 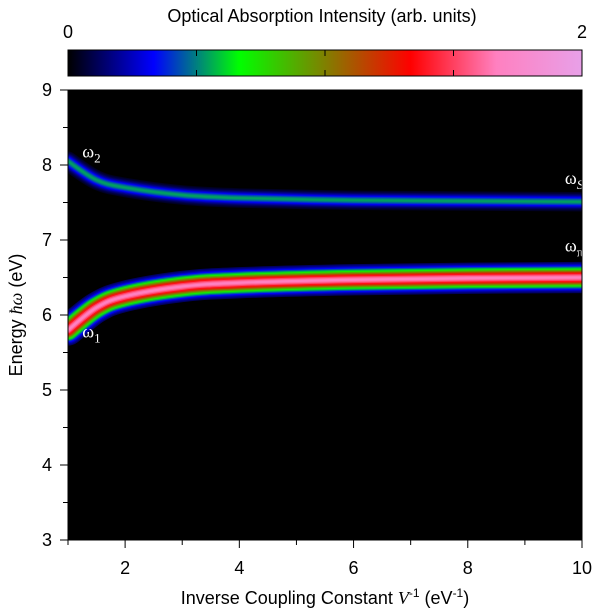 I want to click on y-tick-label: 5, so click(x=47, y=390).